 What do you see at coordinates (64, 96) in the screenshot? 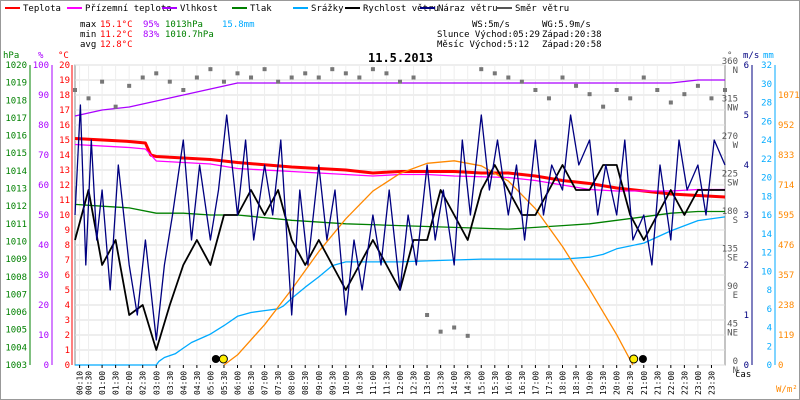
I see `tick-degc-18: 18` at bounding box center [64, 96].